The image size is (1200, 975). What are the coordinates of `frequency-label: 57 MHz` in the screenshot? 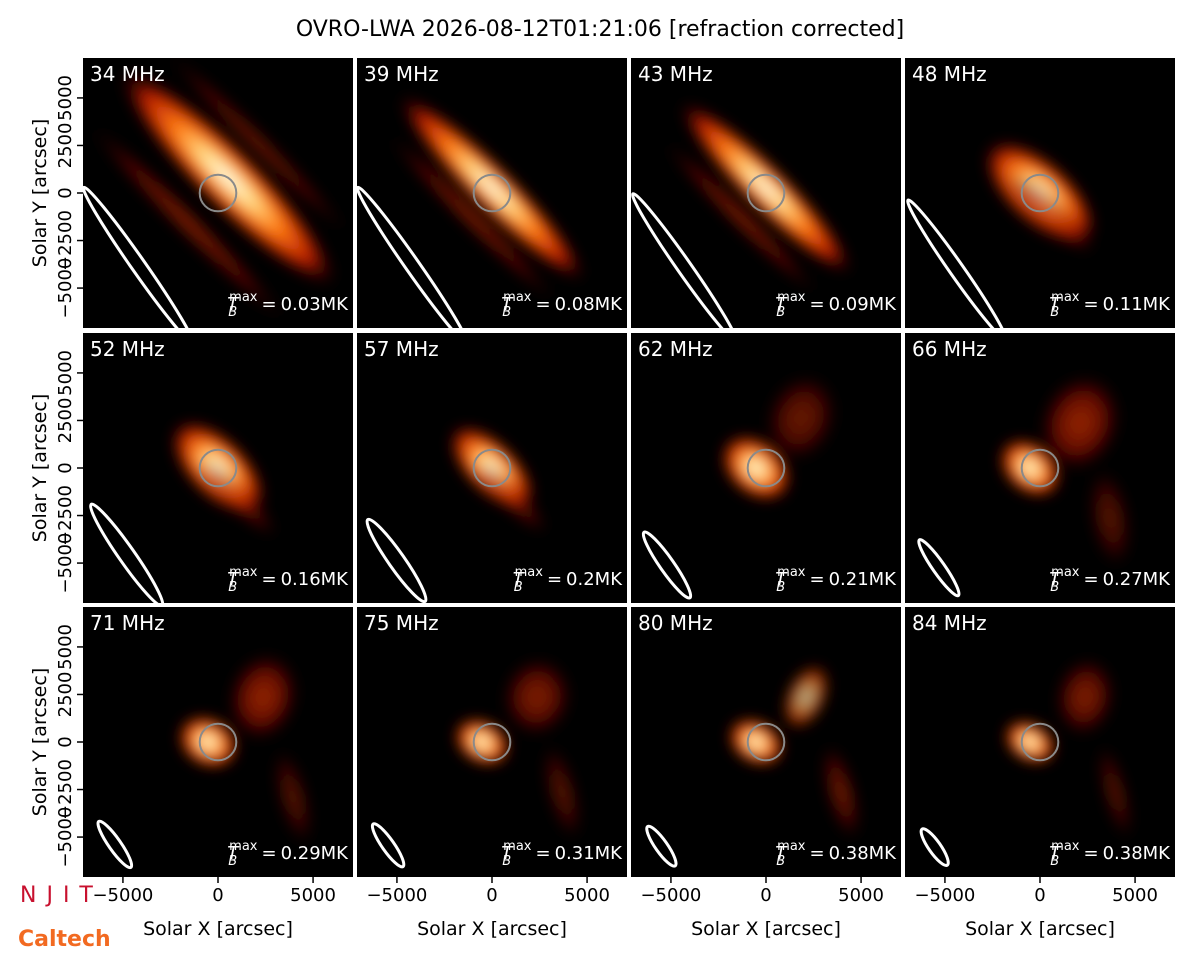 It's located at (401, 349).